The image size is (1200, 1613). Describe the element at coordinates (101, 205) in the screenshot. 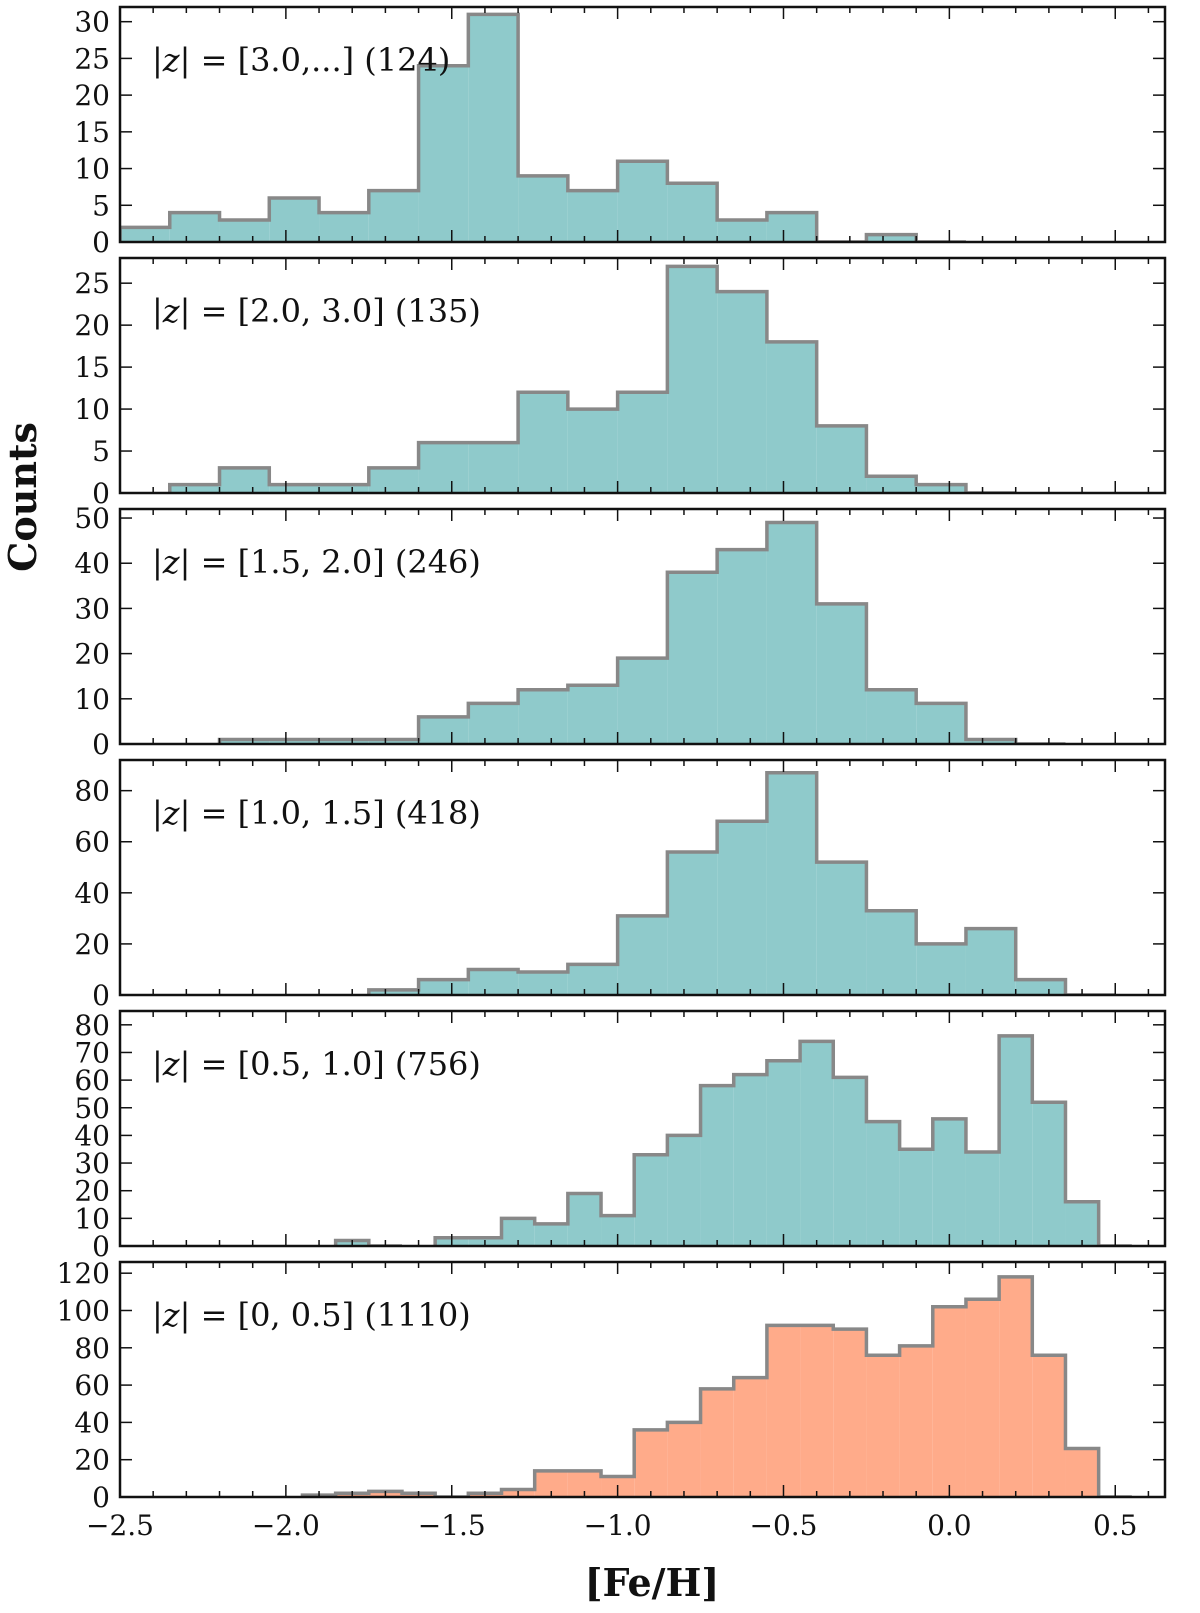

I see `y-tick-label: 5` at that location.